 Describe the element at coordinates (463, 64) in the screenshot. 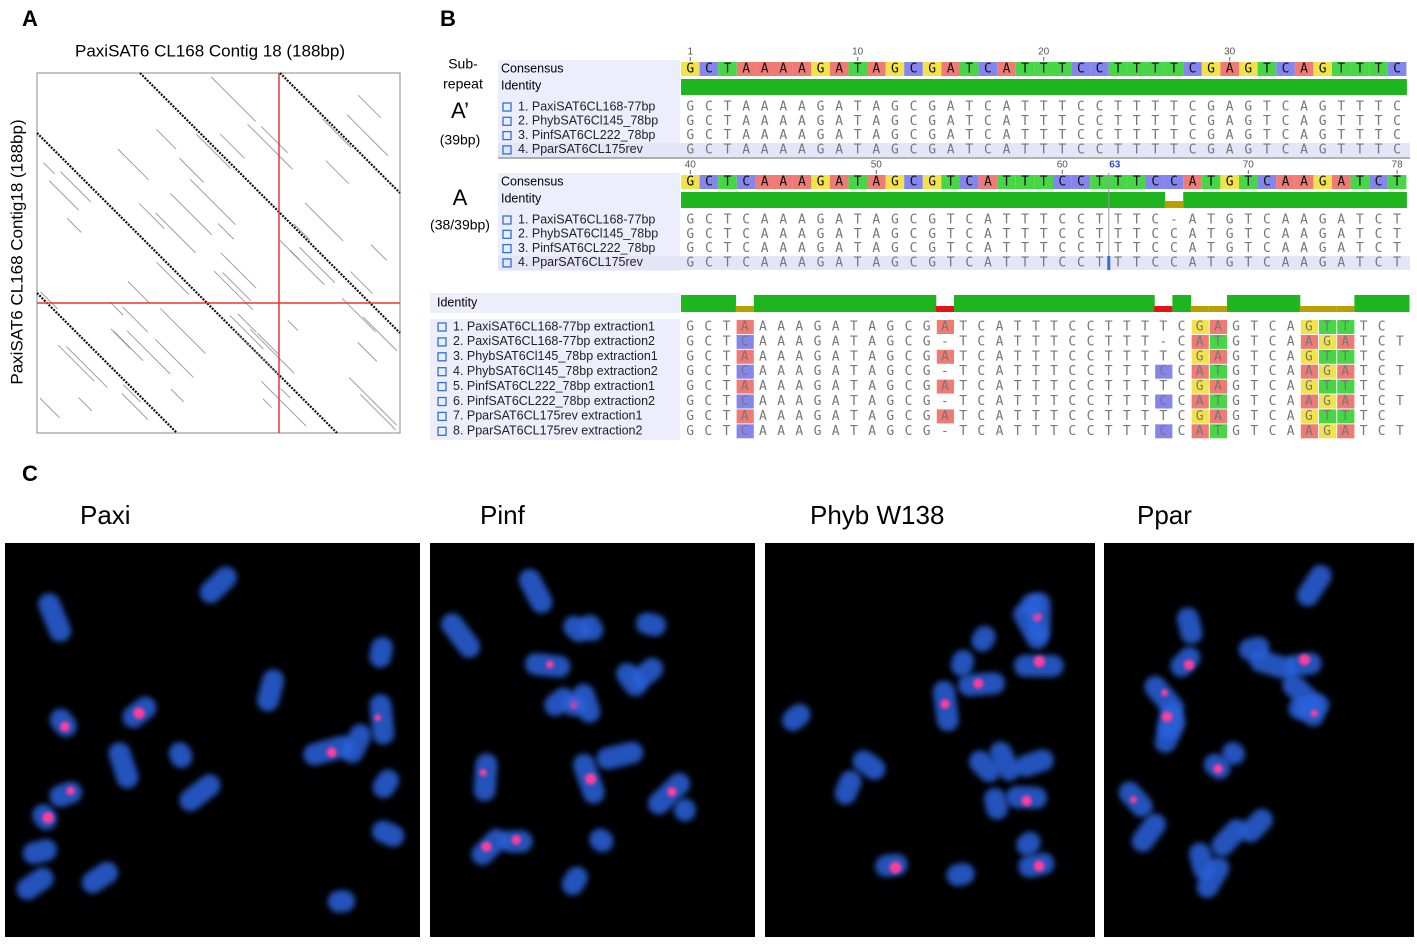

I see `sub-repeat-label: Sub-` at that location.